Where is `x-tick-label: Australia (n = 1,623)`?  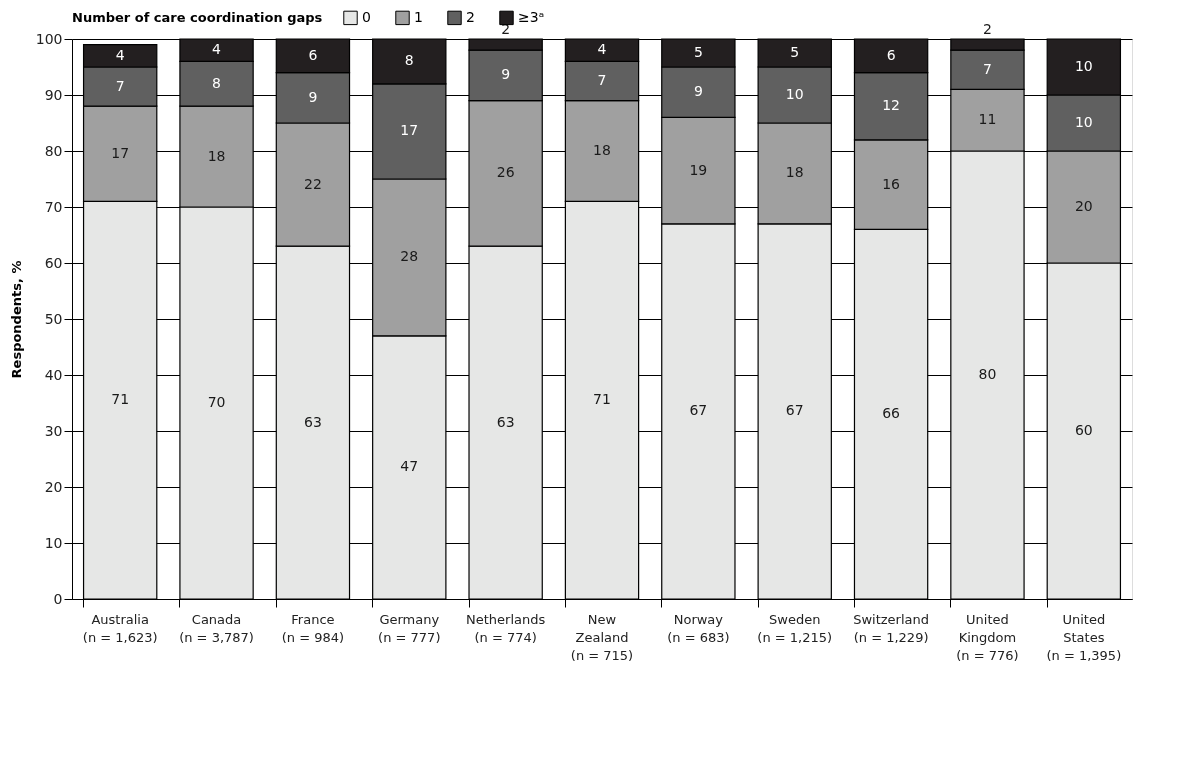
x-tick-label: Australia (n = 1,623) is located at coordinates (120, 628).